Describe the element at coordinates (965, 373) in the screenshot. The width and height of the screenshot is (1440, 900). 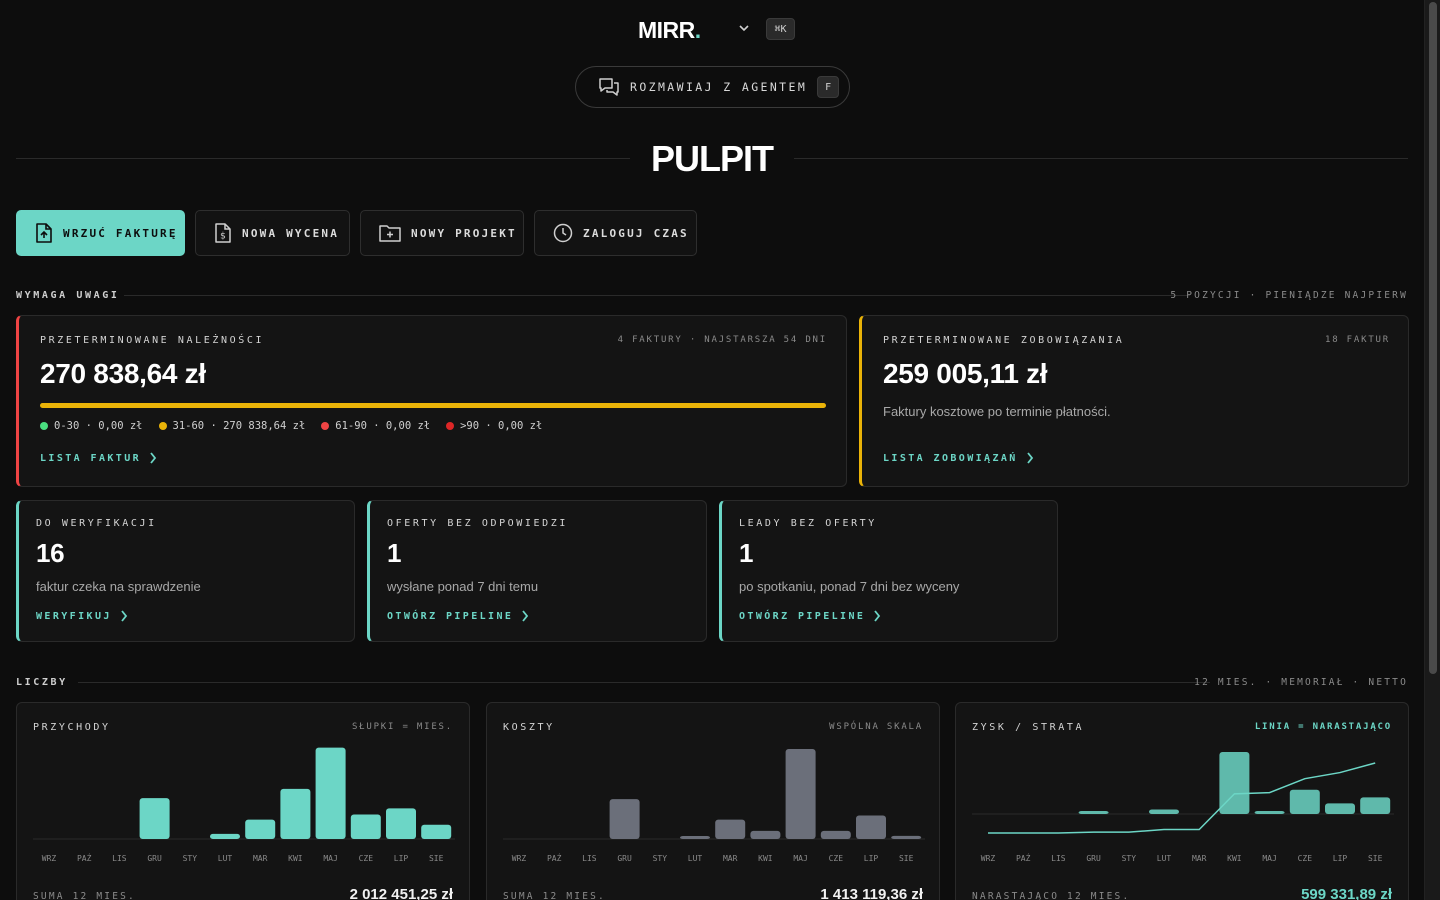
I see `payables-amount: 259 005,11 zł` at that location.